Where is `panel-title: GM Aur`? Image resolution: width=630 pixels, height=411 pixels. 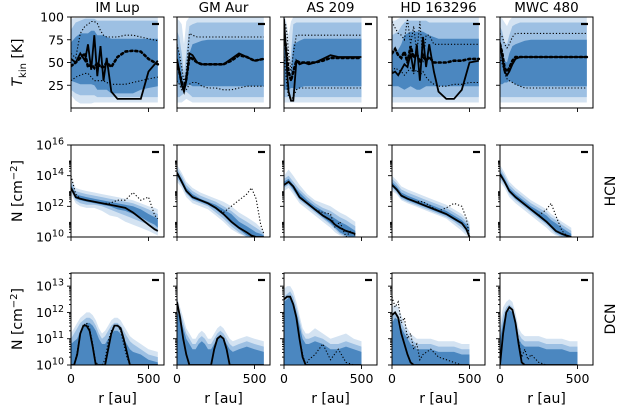 panel-title: GM Aur is located at coordinates (224, 8).